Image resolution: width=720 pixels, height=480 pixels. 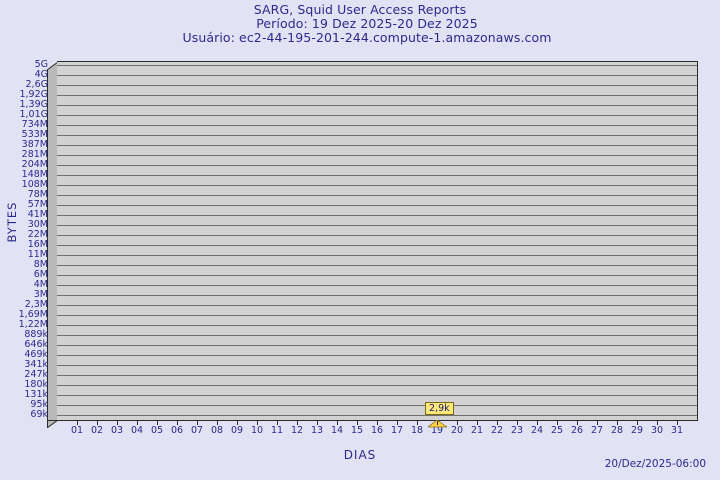 What do you see at coordinates (40, 284) in the screenshot?
I see `y-tick-label: 4M` at bounding box center [40, 284].